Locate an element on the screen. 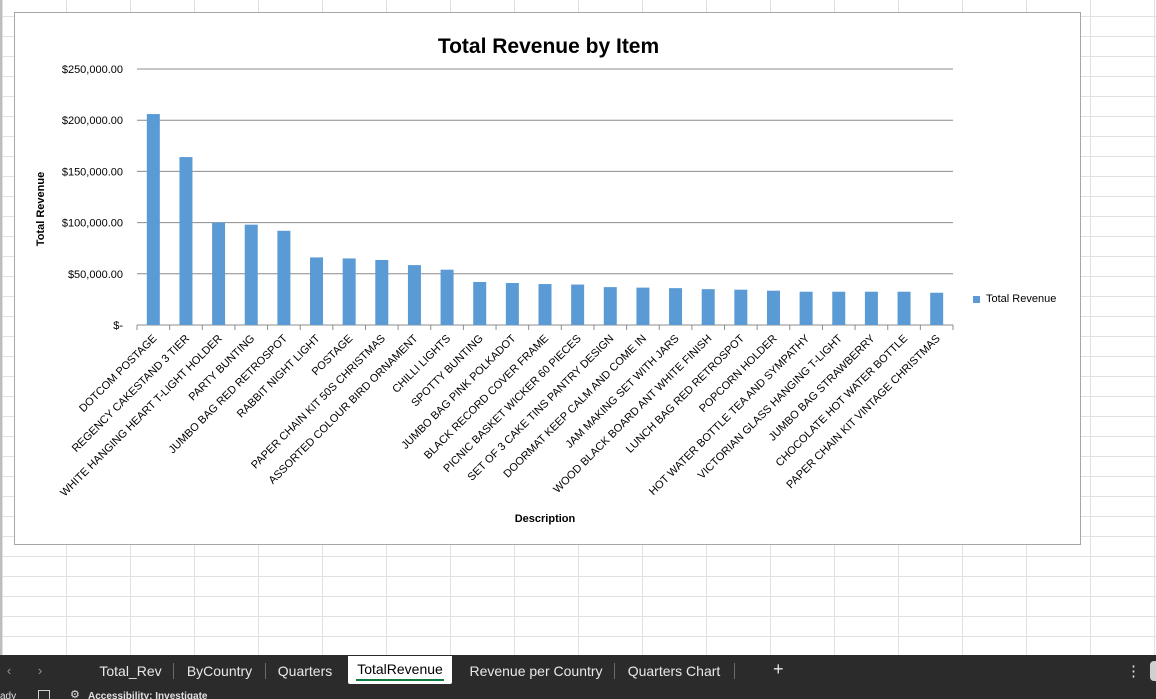 The width and height of the screenshot is (1156, 699). y-tick-label: $100,000.00 is located at coordinates (92, 224).